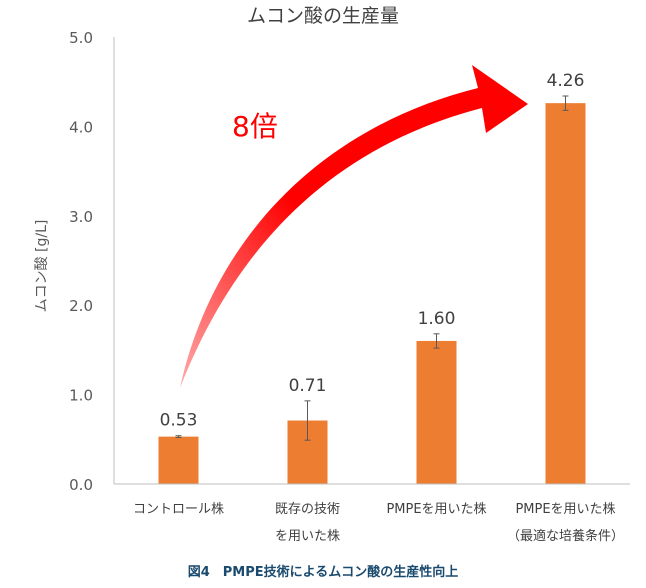 The image size is (646, 588). Describe the element at coordinates (566, 81) in the screenshot. I see `data-label: 4.26` at that location.